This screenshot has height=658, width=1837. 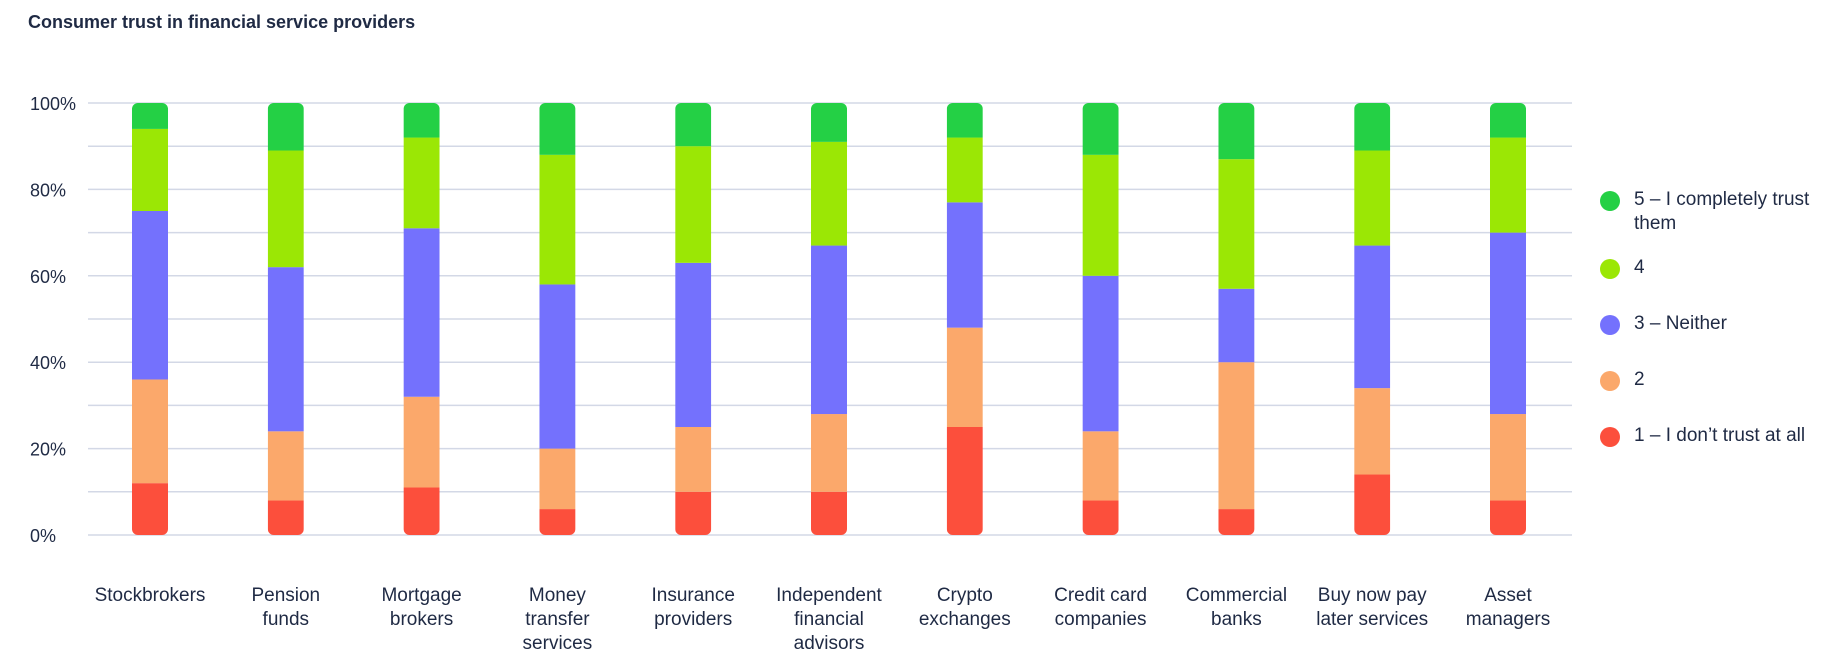 I want to click on legend-item: 4, so click(x=1712, y=284).